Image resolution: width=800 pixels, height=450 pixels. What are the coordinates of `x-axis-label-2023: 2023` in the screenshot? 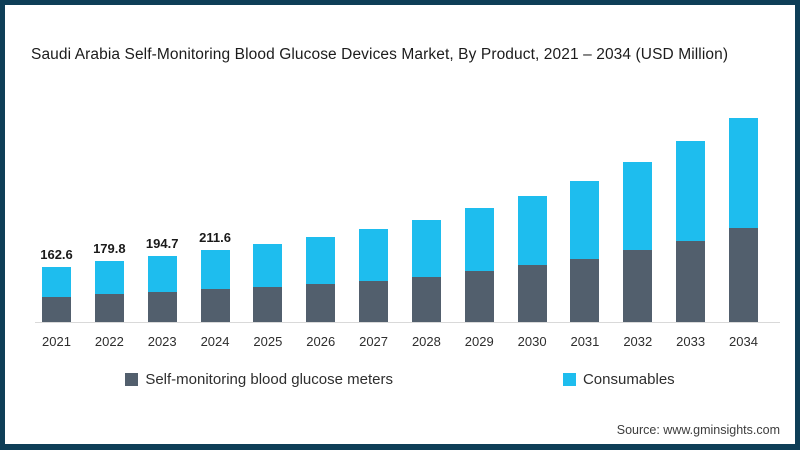 It's located at (162, 341).